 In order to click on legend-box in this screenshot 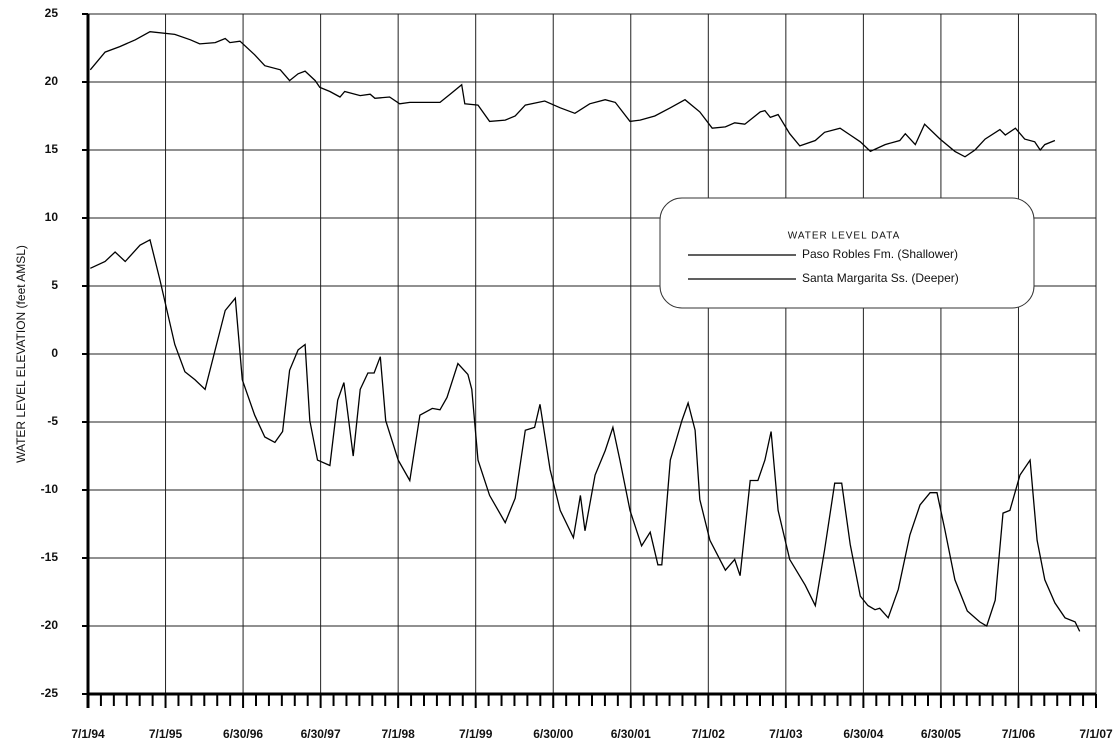, I will do `click(847, 253)`.